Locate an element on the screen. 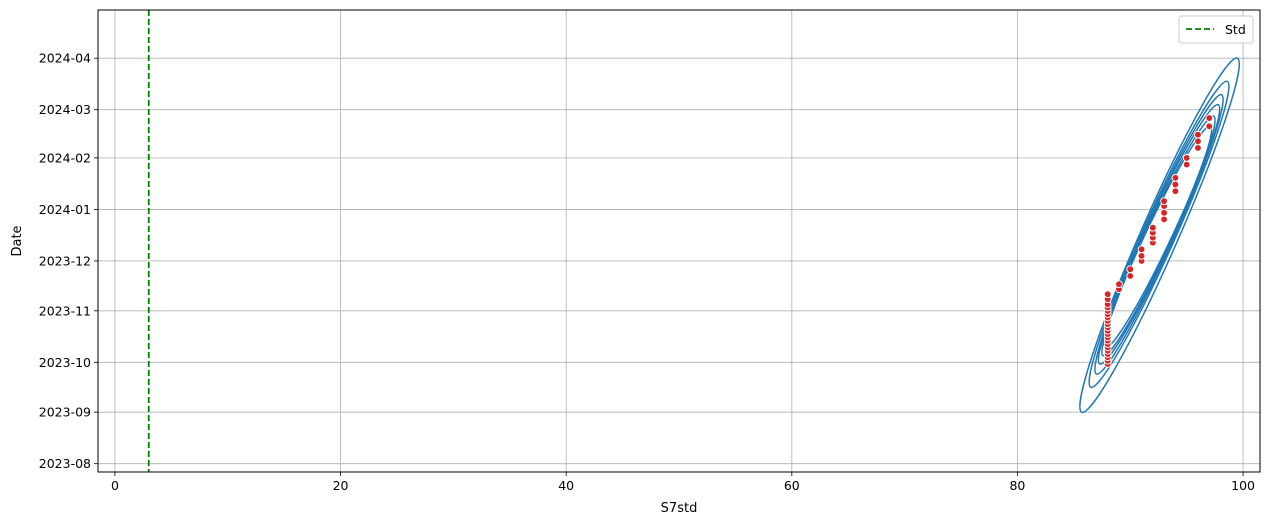 Image resolution: width=1269 pixels, height=525 pixels. y-axis-label: Date is located at coordinates (17, 240).